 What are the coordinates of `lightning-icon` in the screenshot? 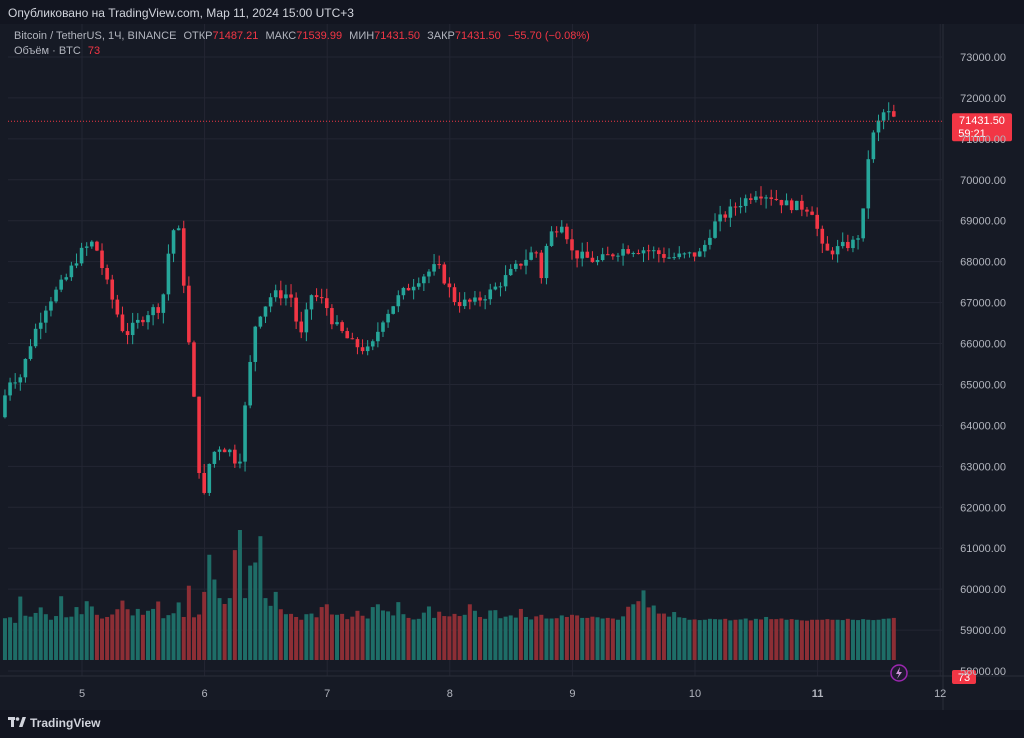 It's located at (899, 673).